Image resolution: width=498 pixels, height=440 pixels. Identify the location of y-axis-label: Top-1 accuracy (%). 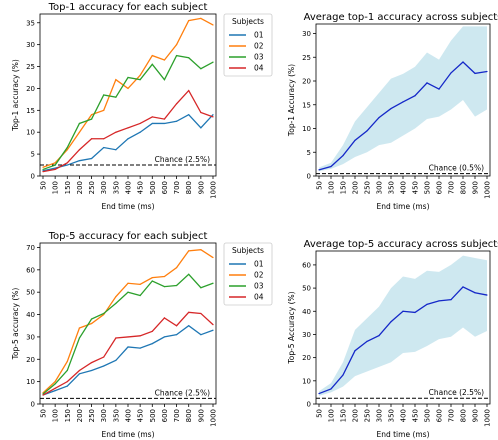
(15, 95).